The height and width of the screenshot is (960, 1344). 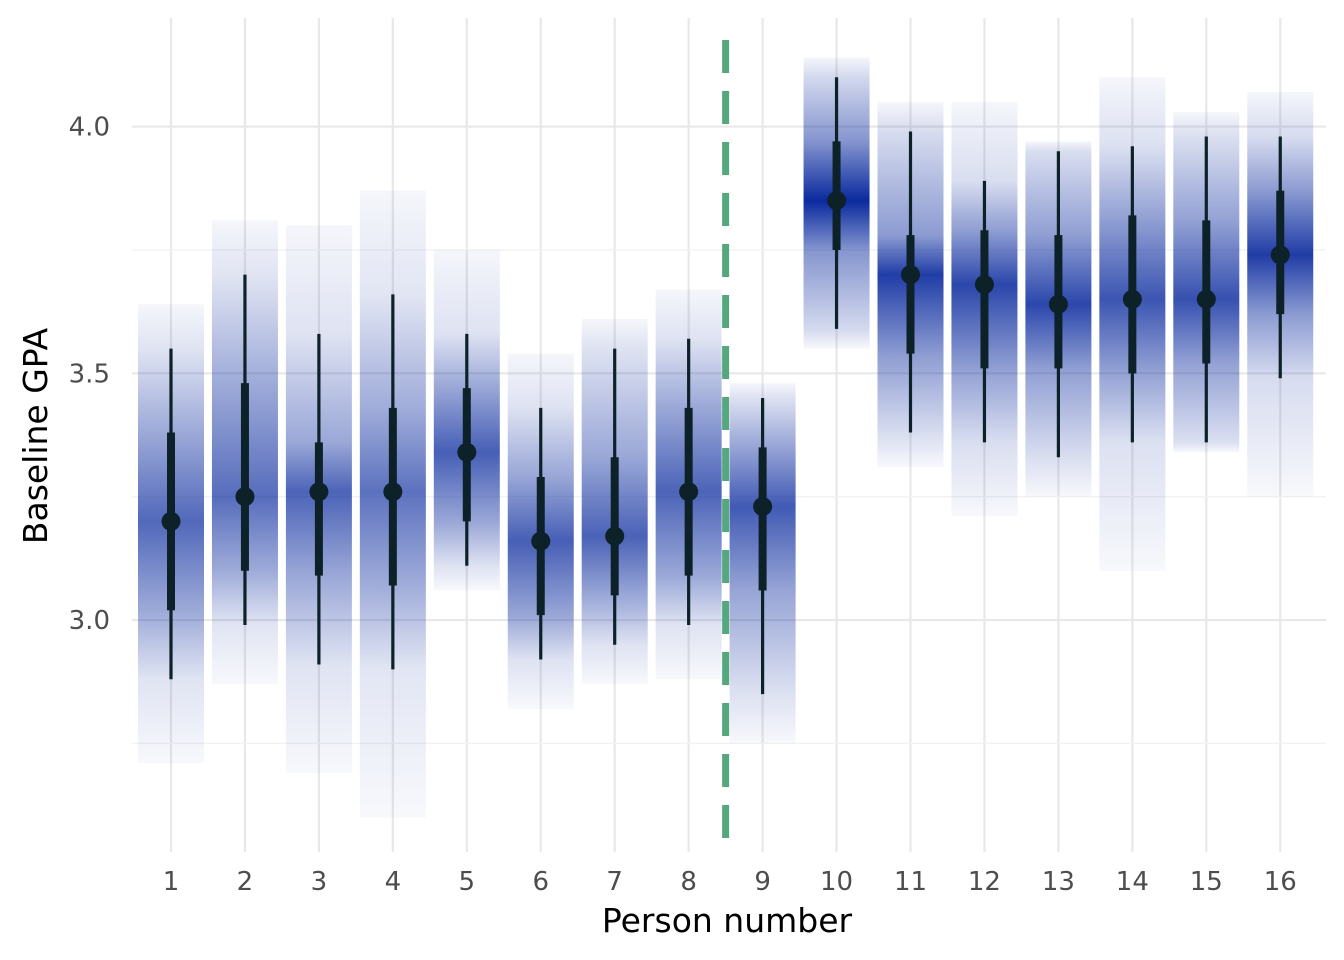 What do you see at coordinates (35, 435) in the screenshot?
I see `y-axis-title: Baseline GPA` at bounding box center [35, 435].